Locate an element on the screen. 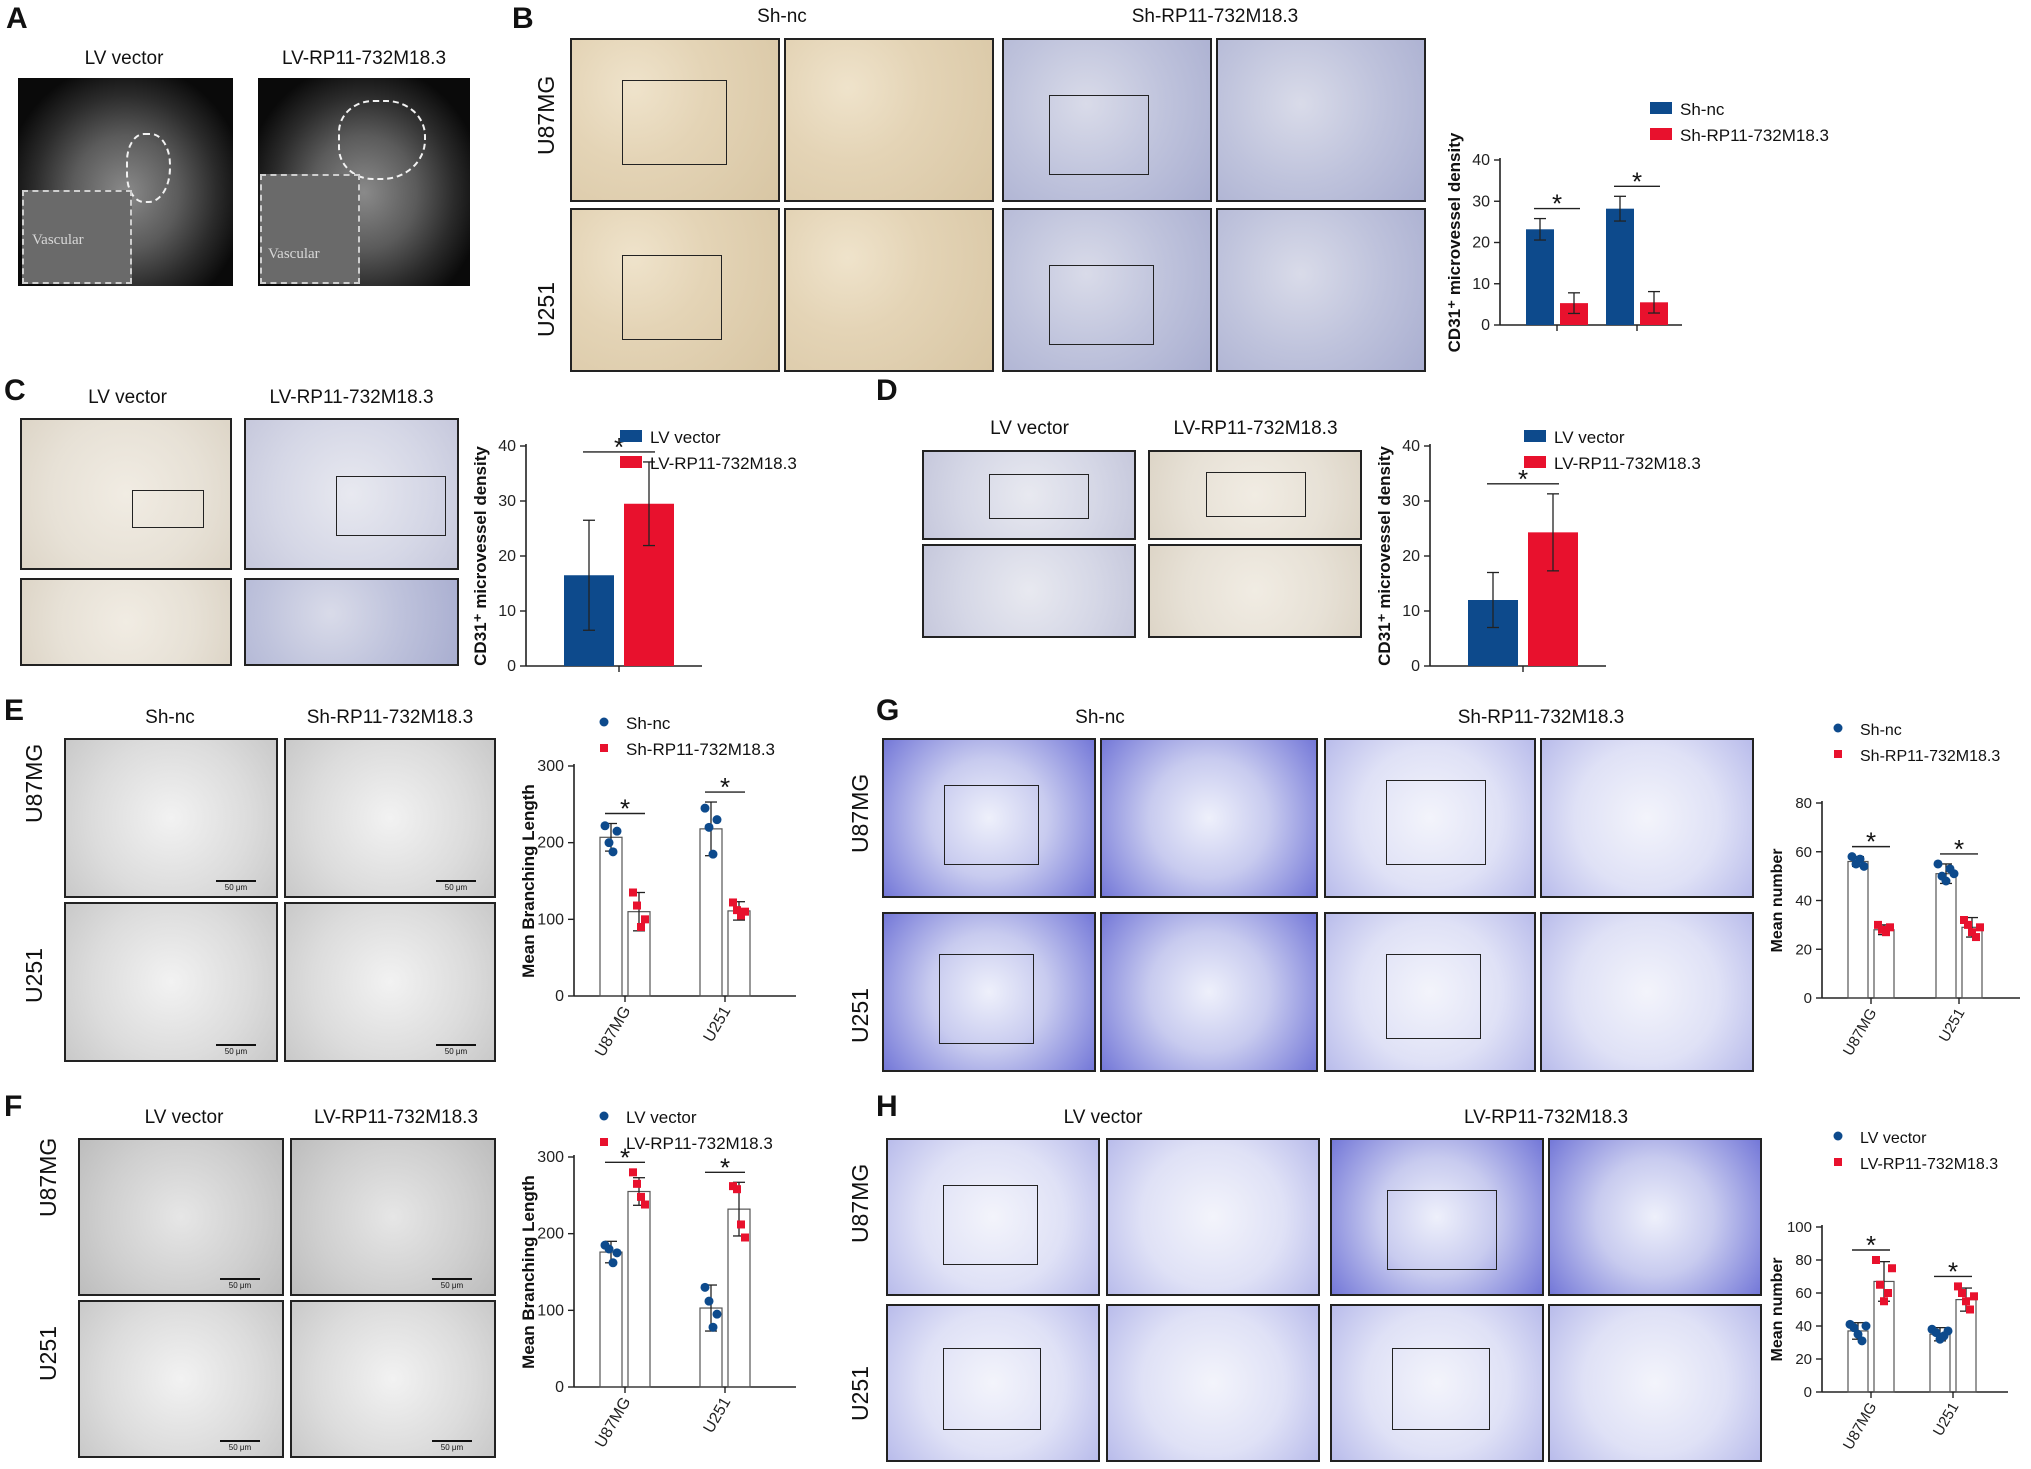 The width and height of the screenshot is (2031, 1469). panel-c-label: C is located at coordinates (15, 390).